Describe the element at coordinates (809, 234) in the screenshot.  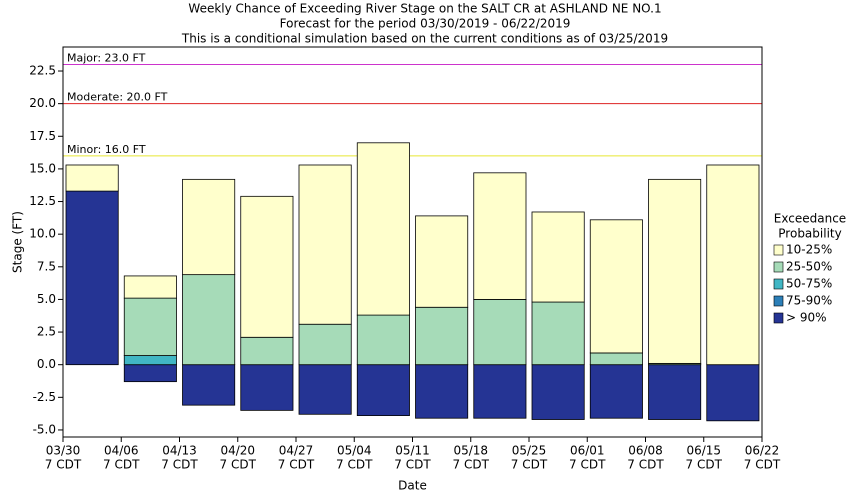
I see `legend-title: Probability` at that location.